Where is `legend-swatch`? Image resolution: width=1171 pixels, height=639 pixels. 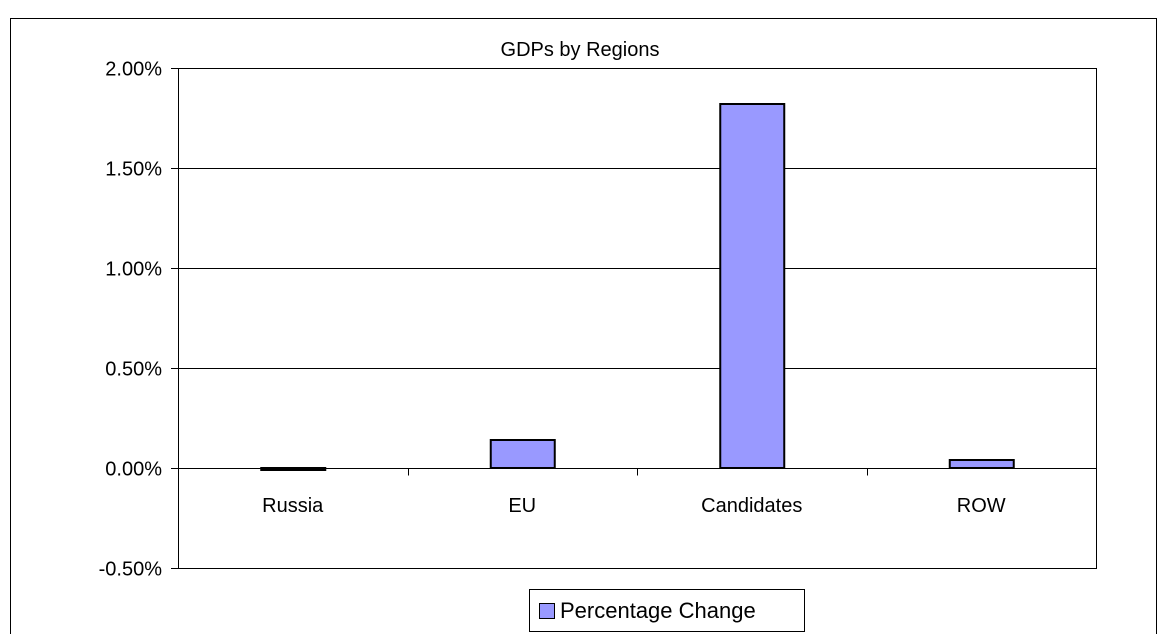 legend-swatch is located at coordinates (547, 611).